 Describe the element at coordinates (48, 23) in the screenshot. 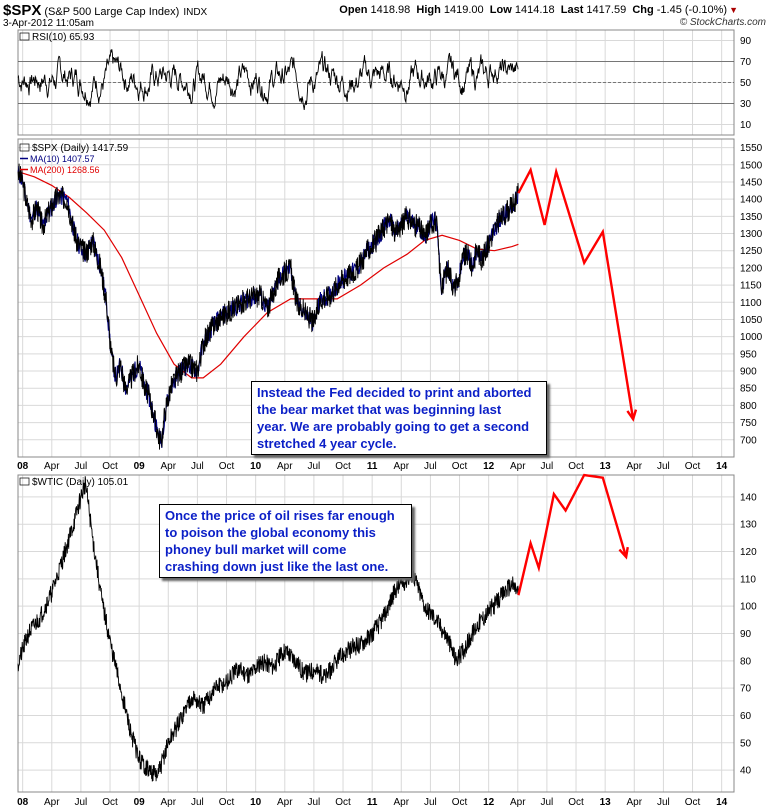

I see `quote-date: 3-Apr-2012 11:05am` at that location.